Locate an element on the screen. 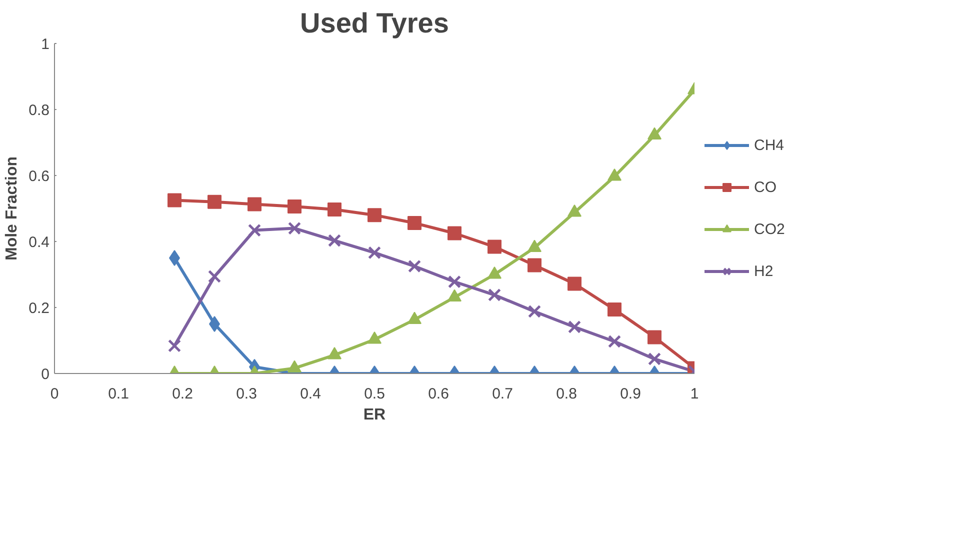  legend-label: CO is located at coordinates (765, 187).